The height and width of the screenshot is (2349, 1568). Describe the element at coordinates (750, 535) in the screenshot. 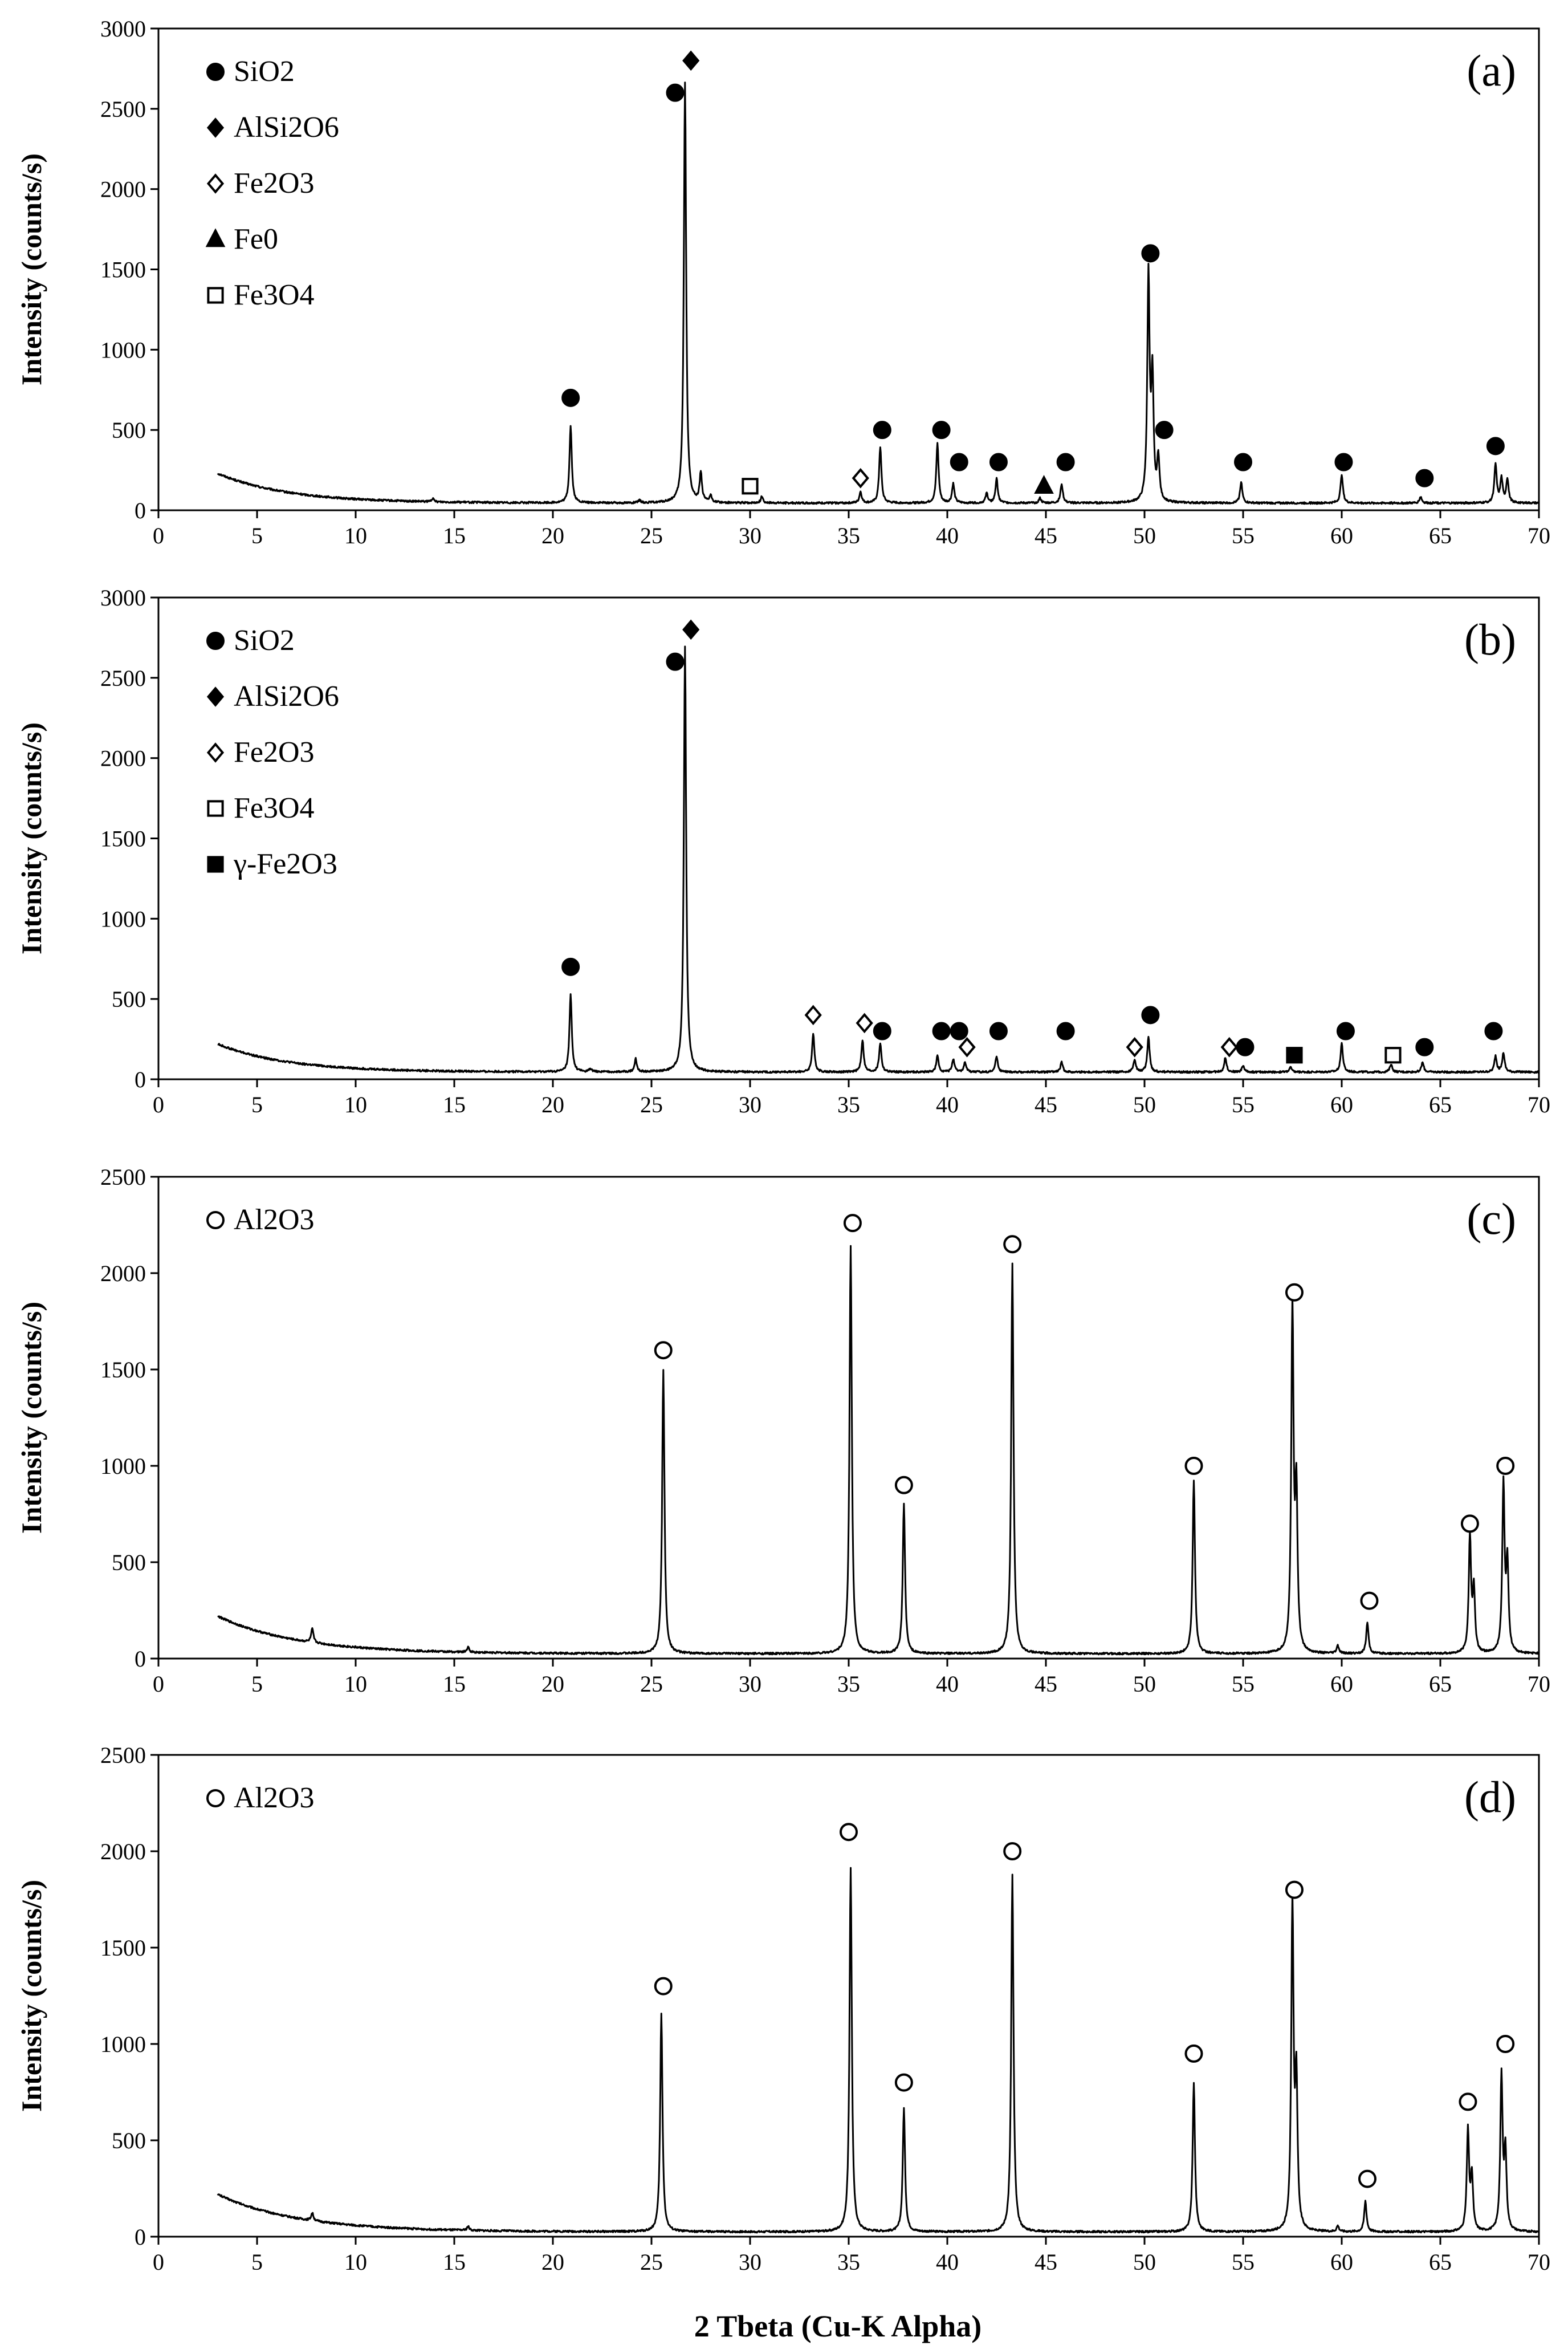

I see `x-tick-label: 30` at that location.